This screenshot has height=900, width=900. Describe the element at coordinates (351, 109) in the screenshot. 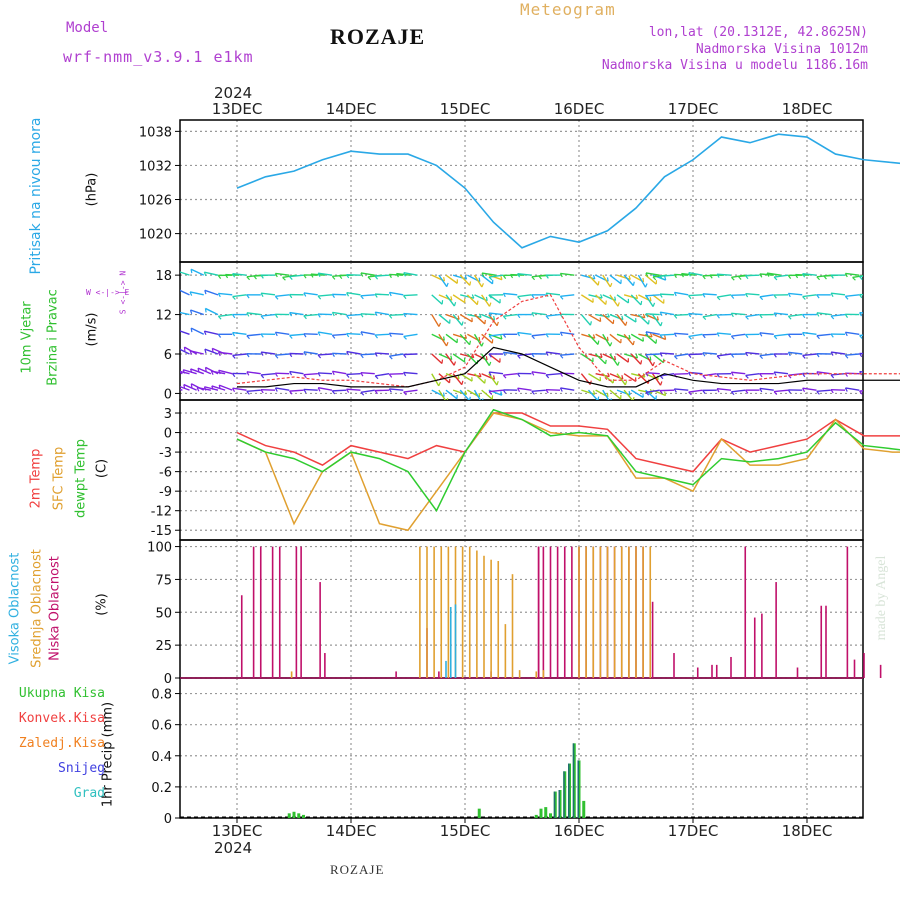

I see `x-day-label-top: 14DEC` at that location.